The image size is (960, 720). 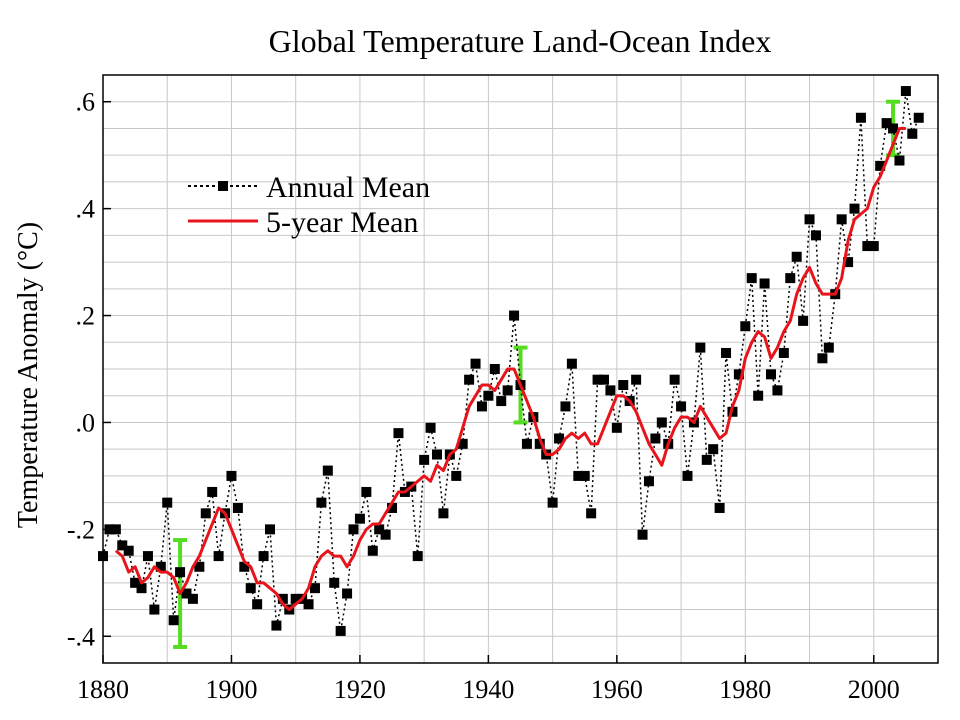 I want to click on y-tick-label: .6, so click(x=86, y=102).